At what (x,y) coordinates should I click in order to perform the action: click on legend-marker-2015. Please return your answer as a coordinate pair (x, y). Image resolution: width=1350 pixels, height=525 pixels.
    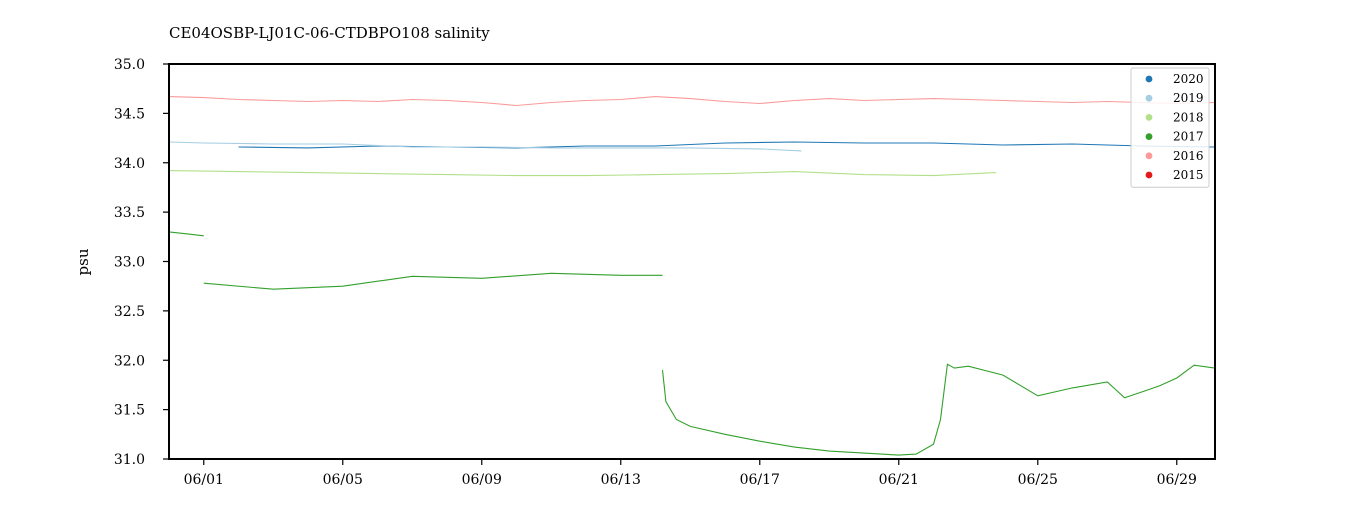
    Looking at the image, I should click on (1149, 175).